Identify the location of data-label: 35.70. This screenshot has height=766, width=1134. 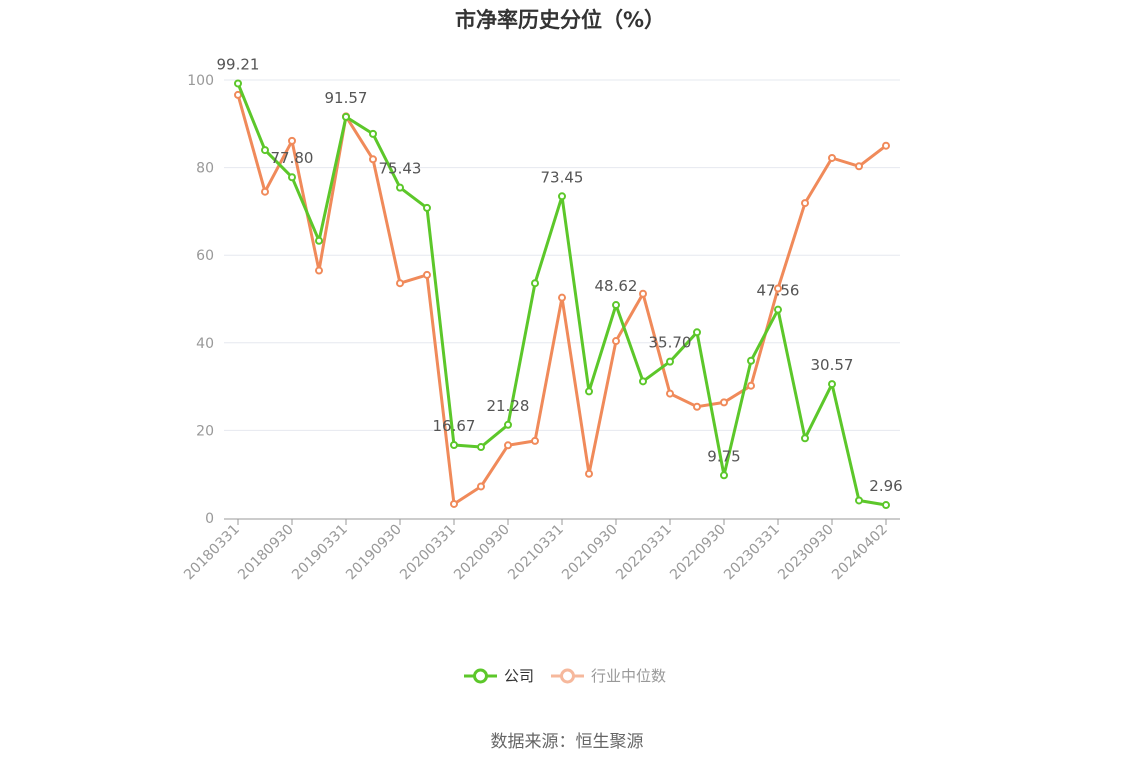
(670, 343).